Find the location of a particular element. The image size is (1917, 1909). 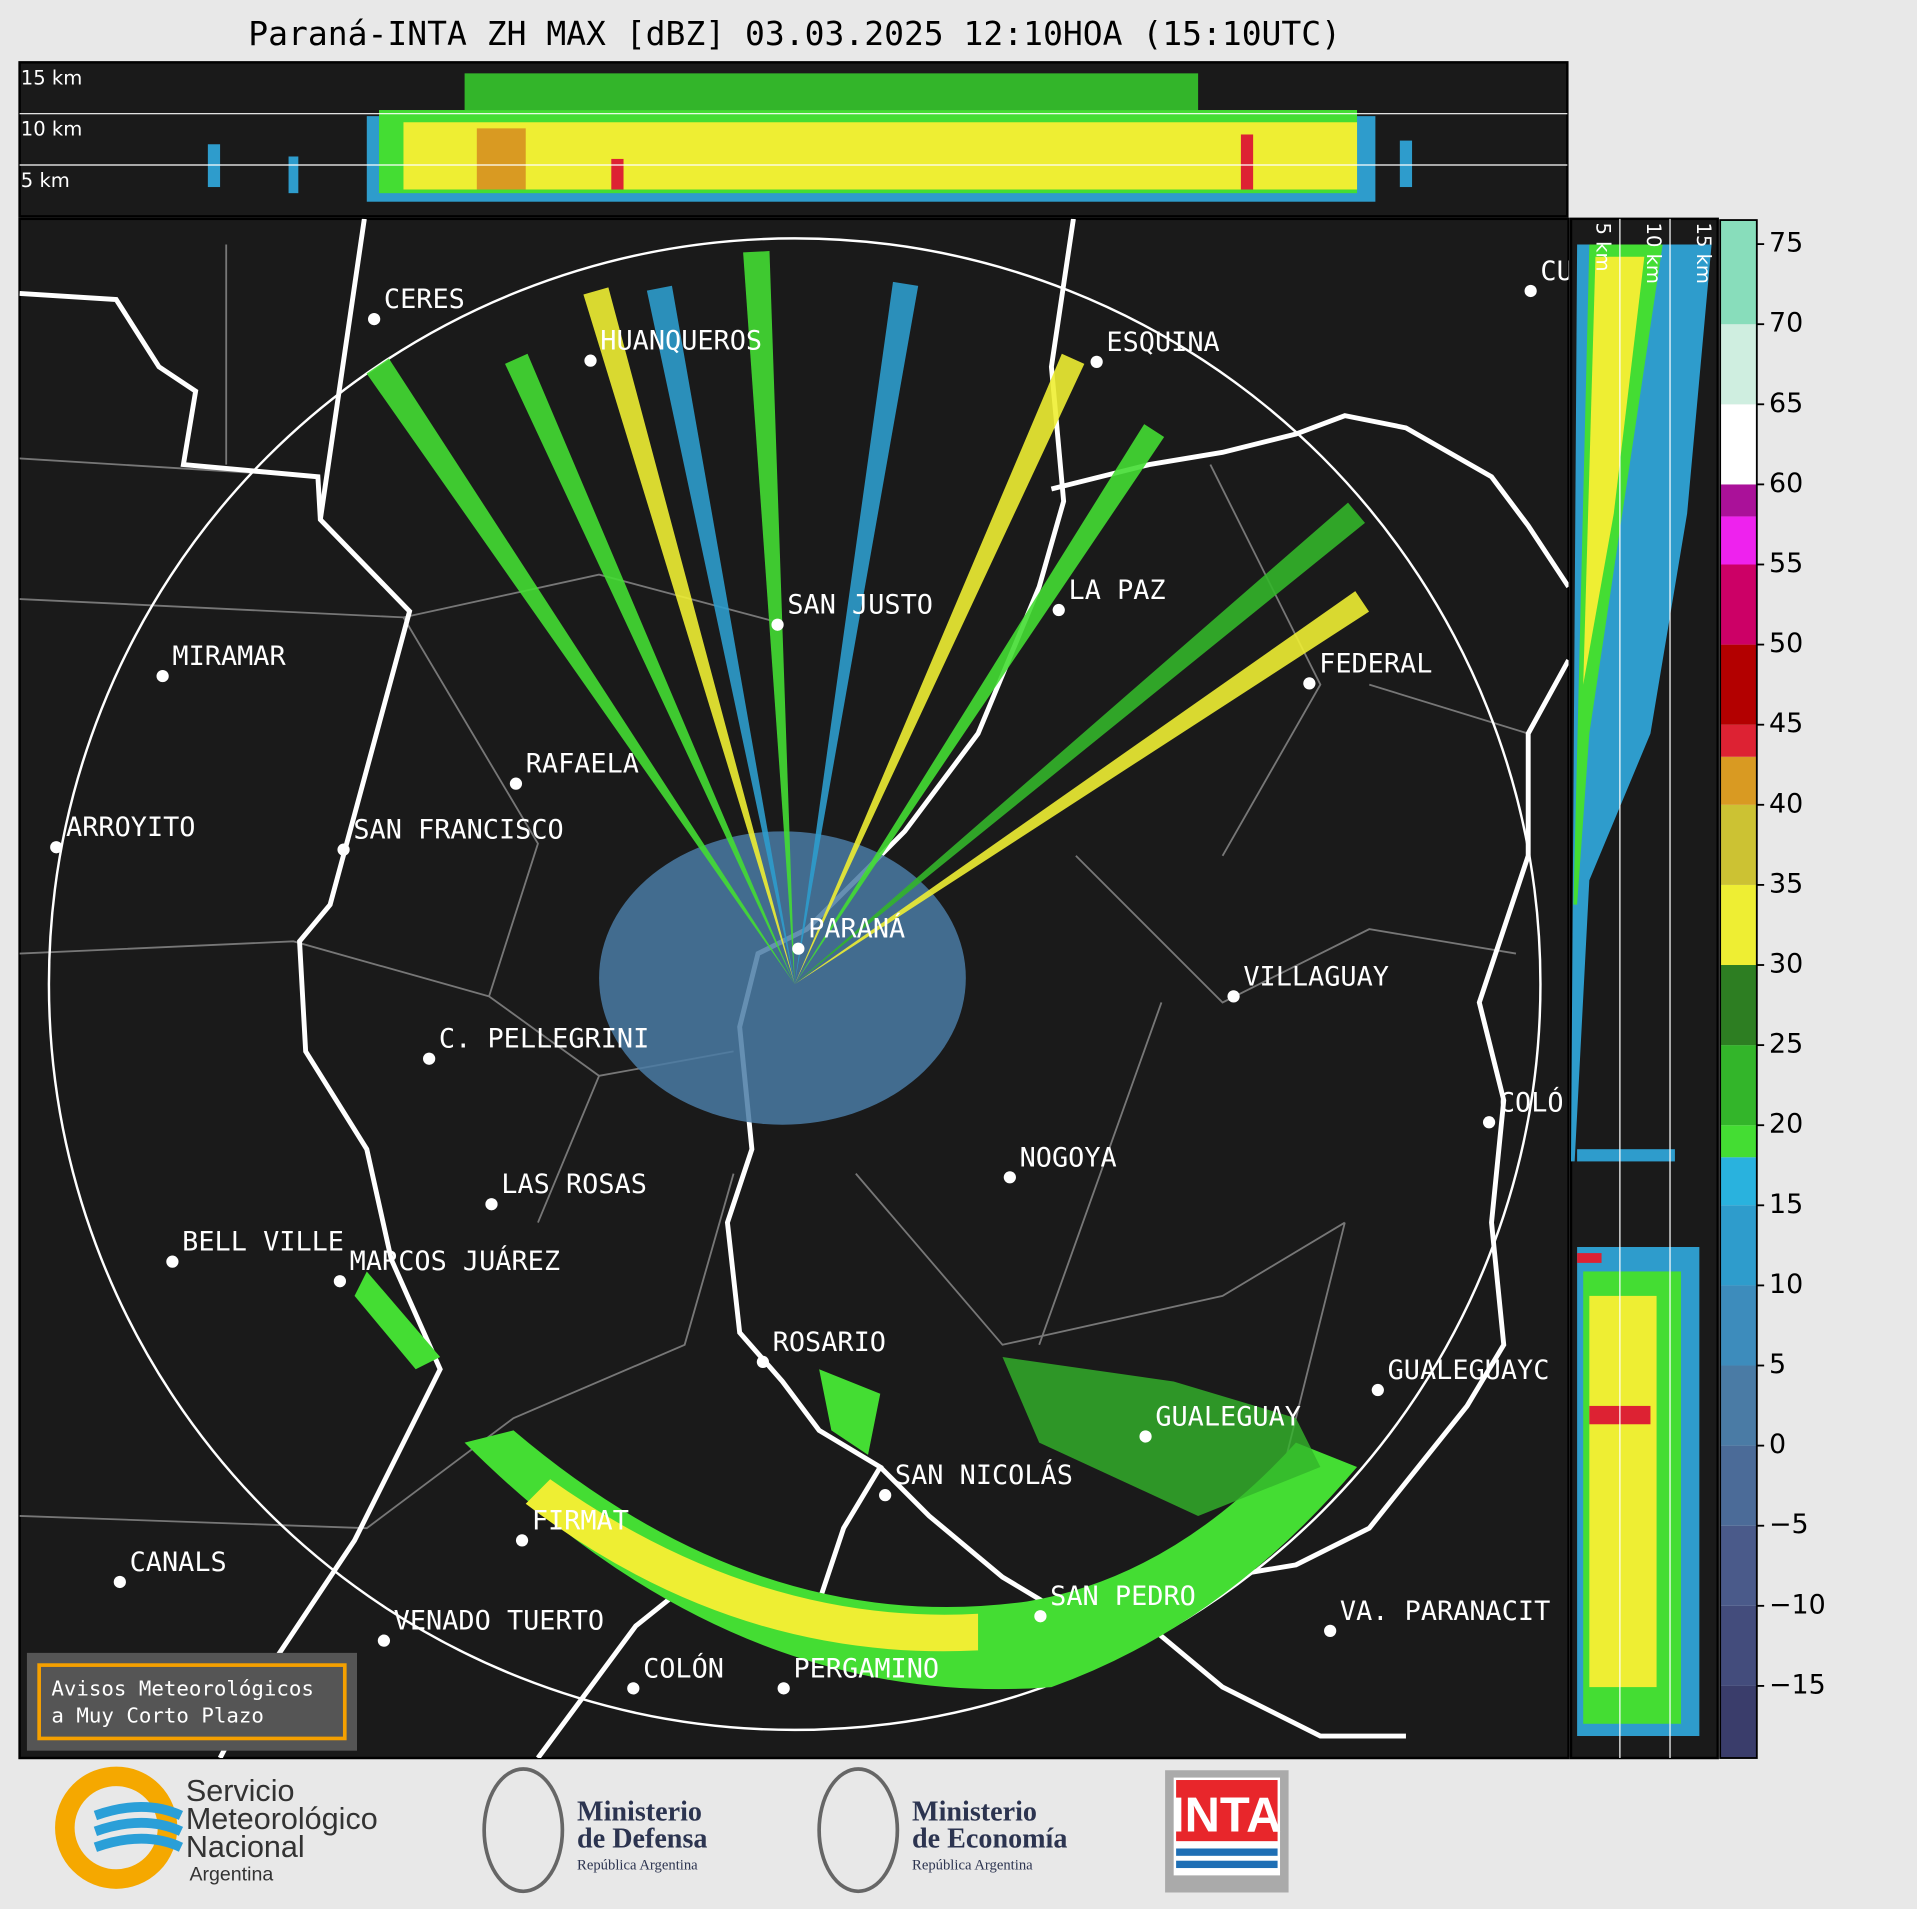

city-label: VENADO TUERTO is located at coordinates (499, 1621).